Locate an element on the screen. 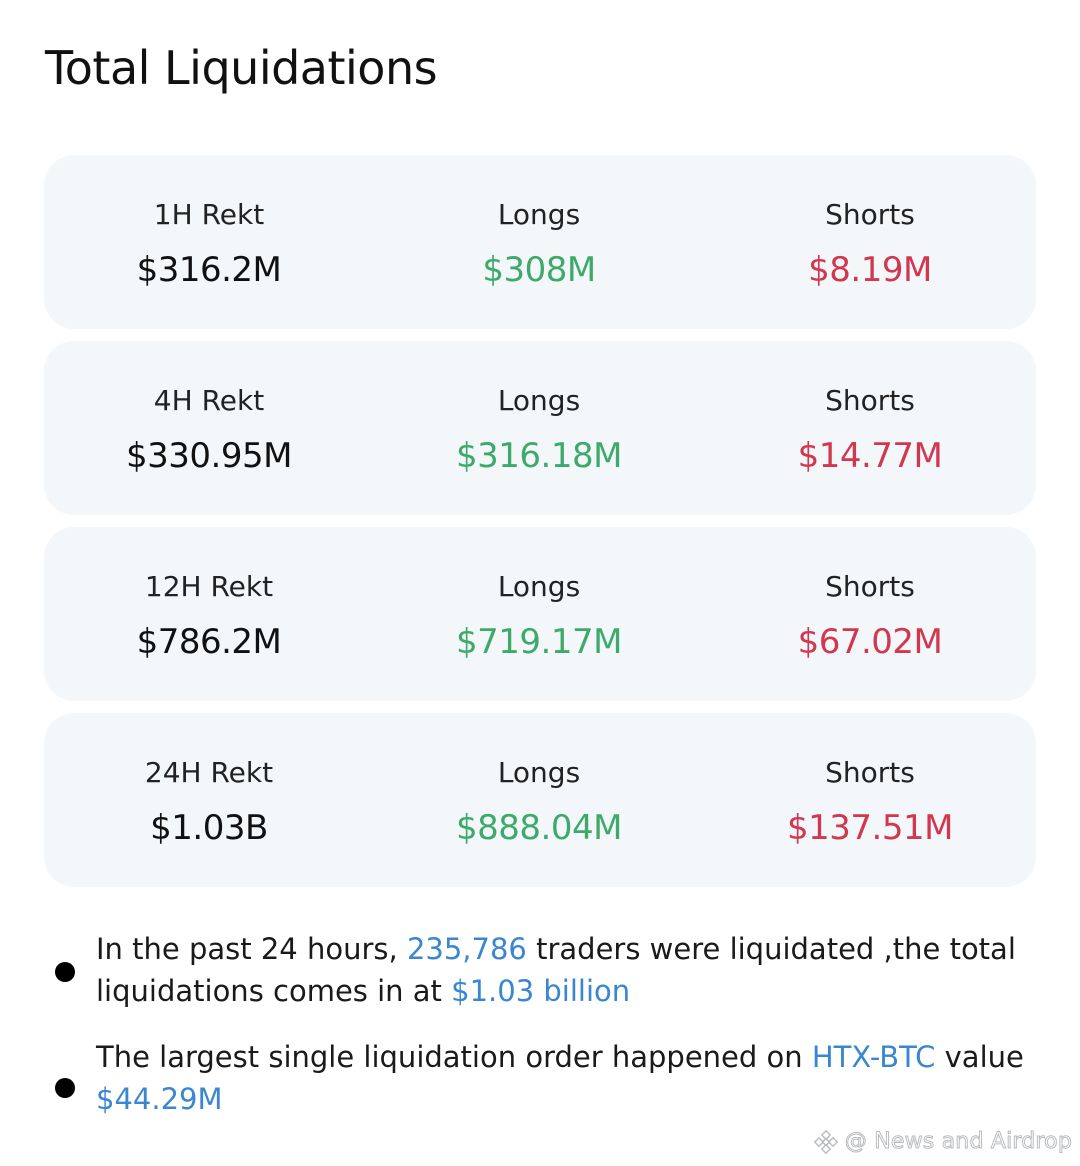  longs-column: Longs $719.17M is located at coordinates (539, 595).